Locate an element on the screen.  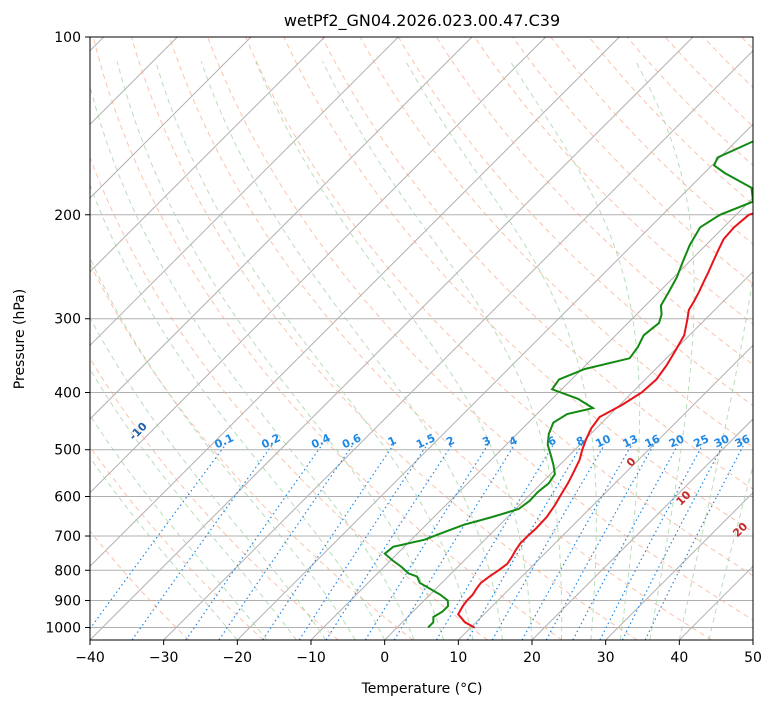
y-tick-label: 500 is located at coordinates (67, 451).